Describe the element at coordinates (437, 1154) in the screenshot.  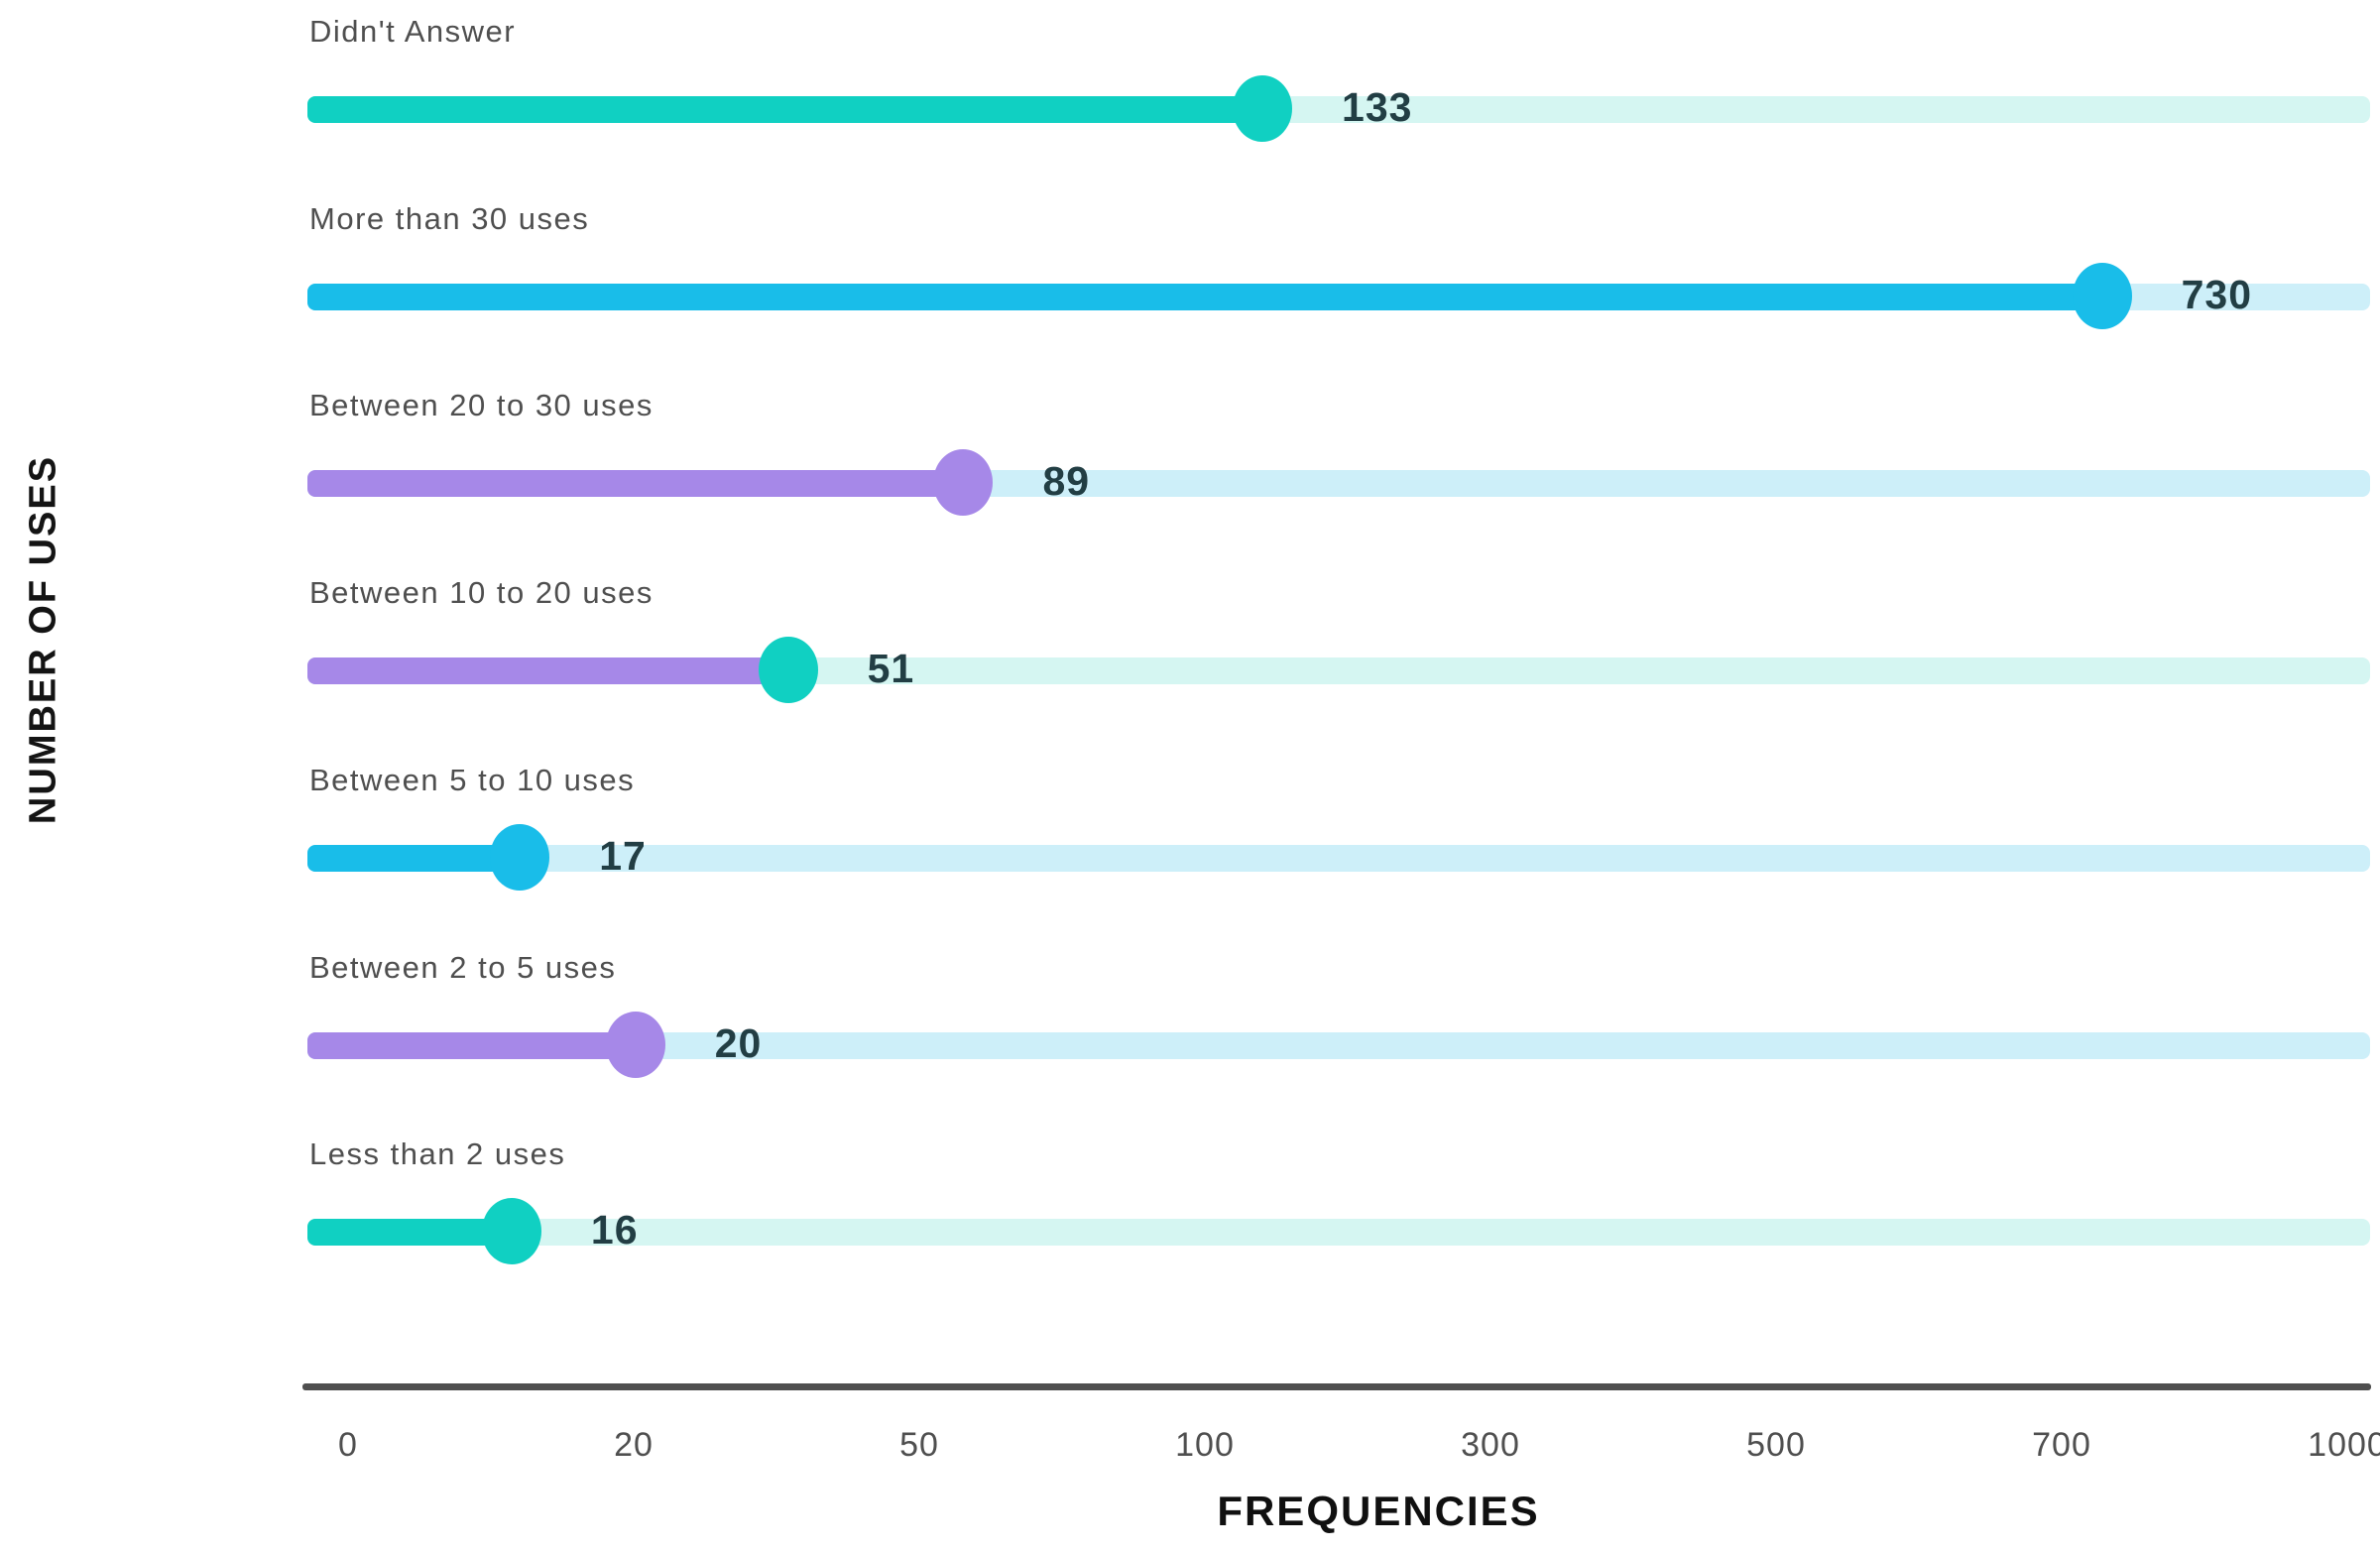
I see `category-label: Less than 2 uses` at that location.